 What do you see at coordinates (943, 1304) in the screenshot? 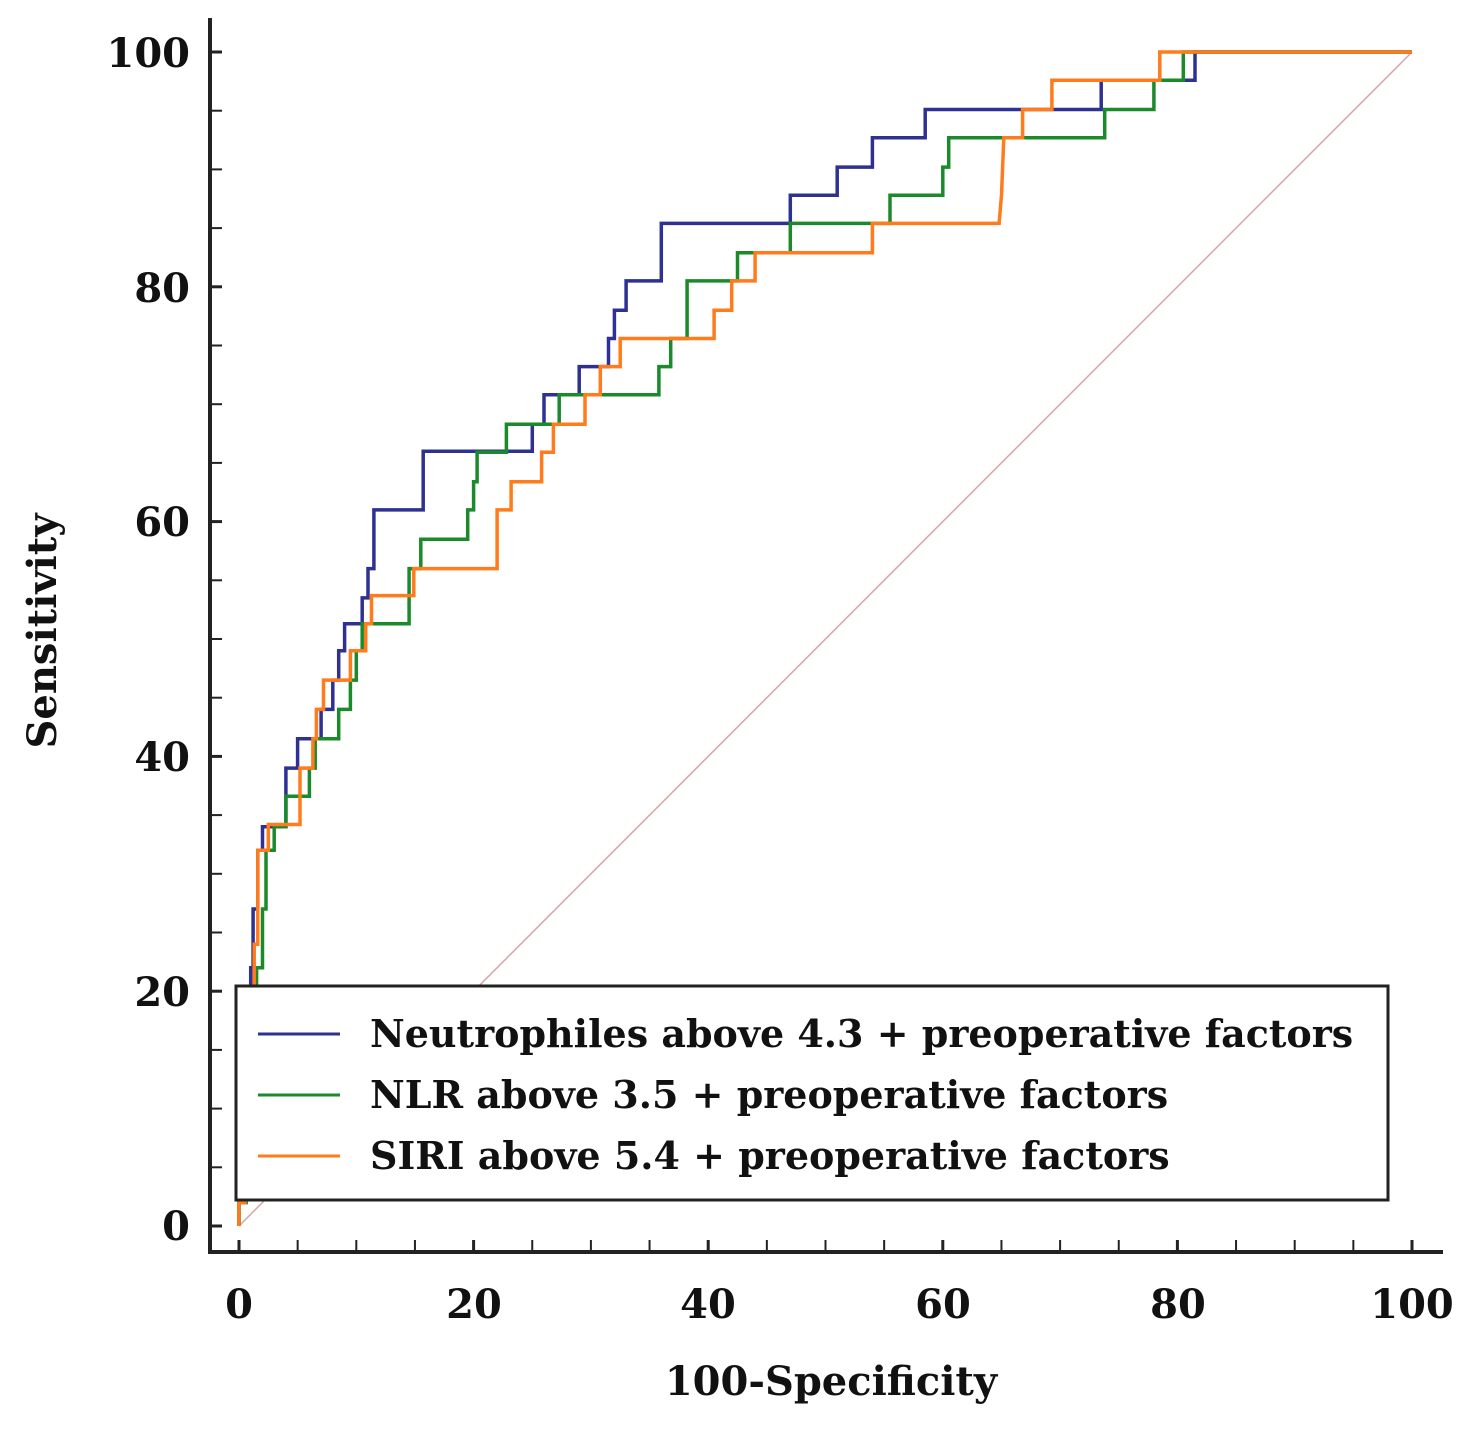
I see `x-tick-label: 60` at bounding box center [943, 1304].